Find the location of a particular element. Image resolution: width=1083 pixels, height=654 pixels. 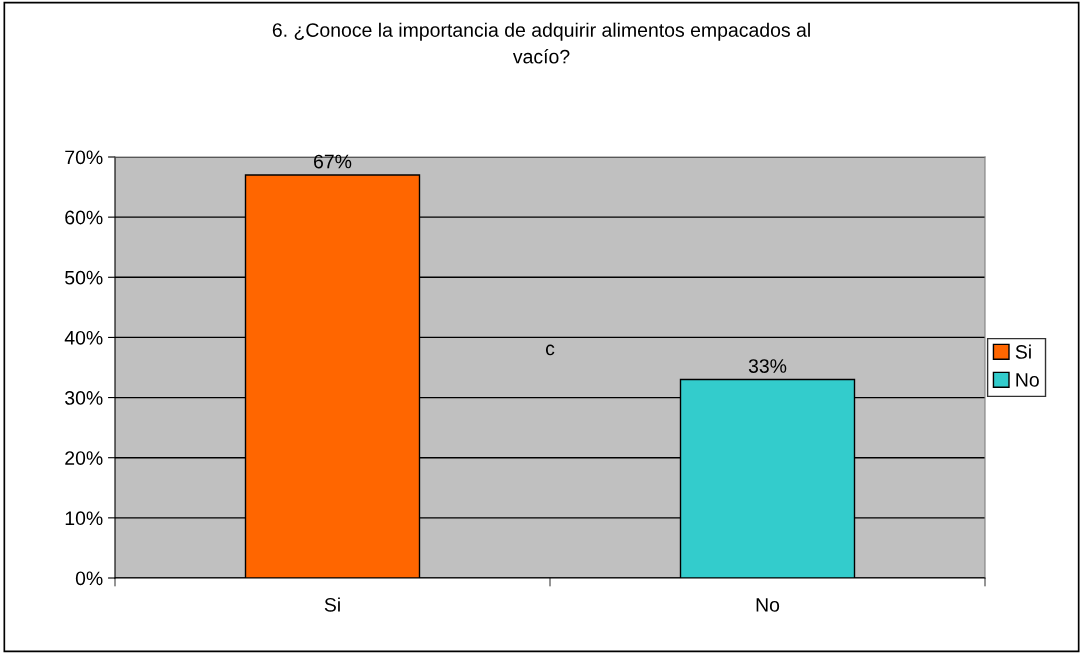

y-tick-label: 60% is located at coordinates (84, 217).